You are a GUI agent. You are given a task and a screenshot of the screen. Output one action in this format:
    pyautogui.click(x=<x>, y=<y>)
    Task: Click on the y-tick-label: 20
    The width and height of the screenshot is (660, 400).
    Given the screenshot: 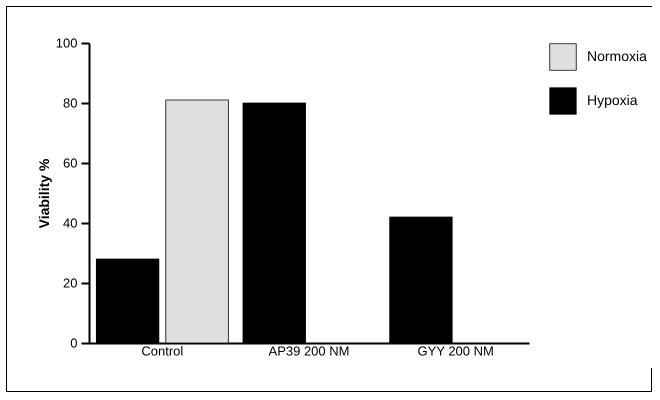 What is the action you would take?
    pyautogui.click(x=70, y=283)
    